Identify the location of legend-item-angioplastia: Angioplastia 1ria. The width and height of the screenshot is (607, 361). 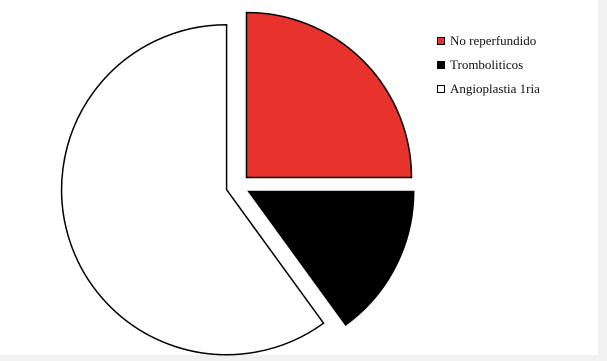
(488, 89).